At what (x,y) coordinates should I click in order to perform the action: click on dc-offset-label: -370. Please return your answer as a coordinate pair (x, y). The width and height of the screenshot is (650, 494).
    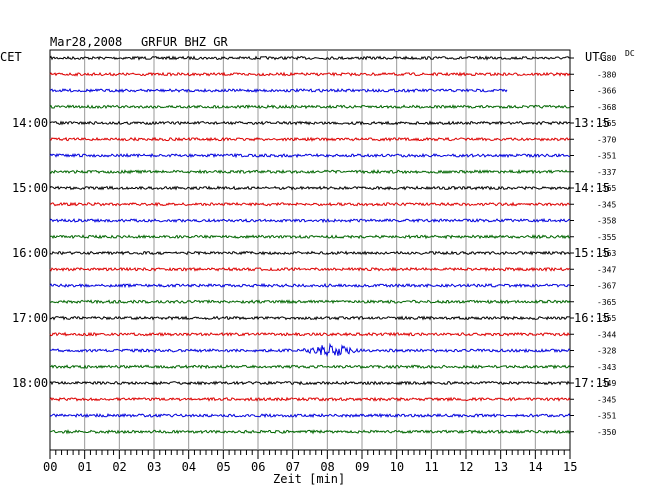
    Looking at the image, I should click on (606, 139).